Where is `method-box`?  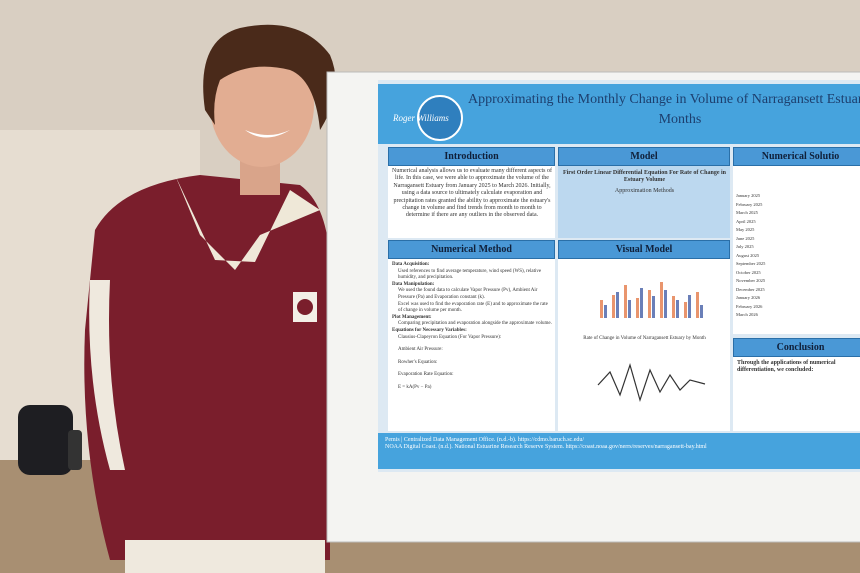 method-box is located at coordinates (471, 345).